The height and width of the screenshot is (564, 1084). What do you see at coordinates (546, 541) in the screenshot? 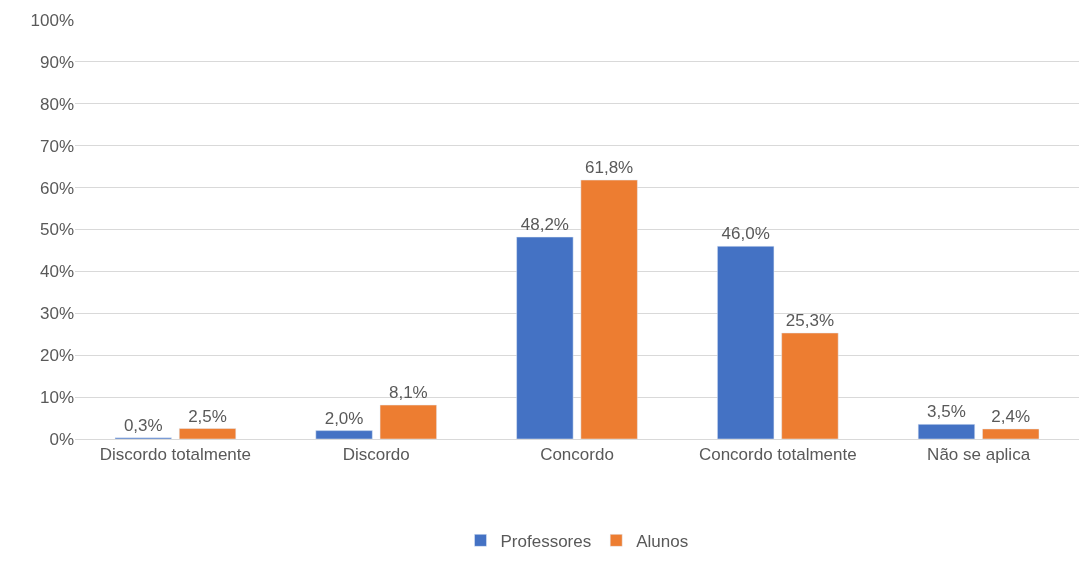
I see `legend-label: Professores` at bounding box center [546, 541].